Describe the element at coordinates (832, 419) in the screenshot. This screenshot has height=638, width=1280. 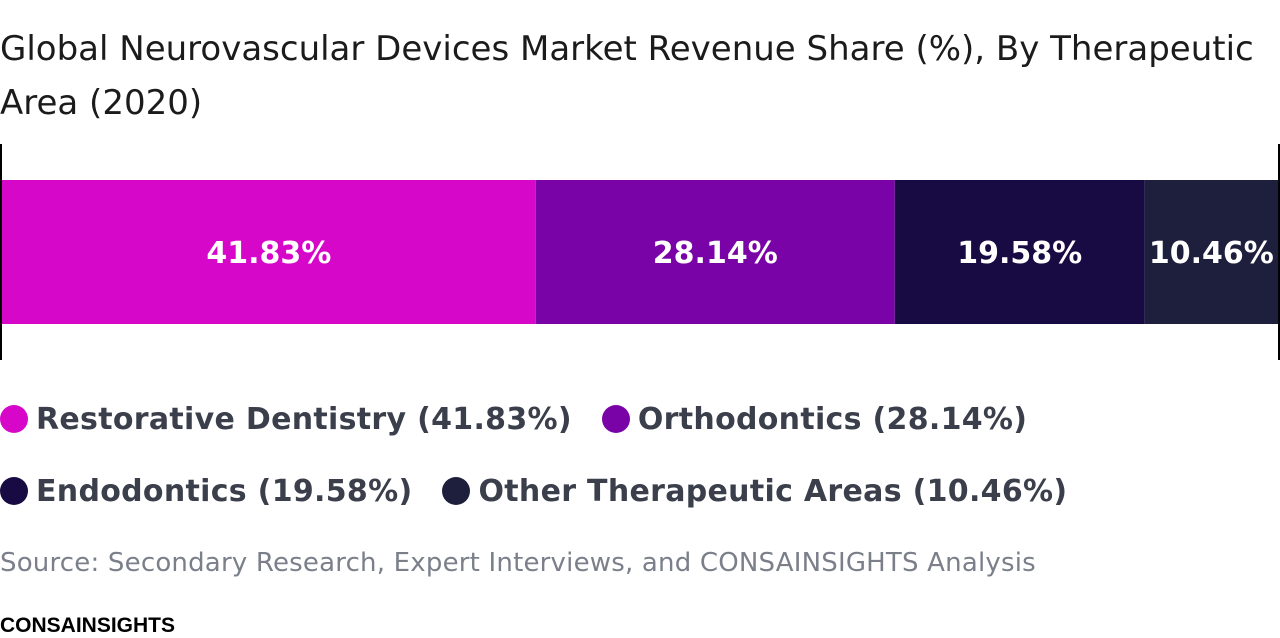
I see `legend-label: Orthodontics (28.14%)` at that location.